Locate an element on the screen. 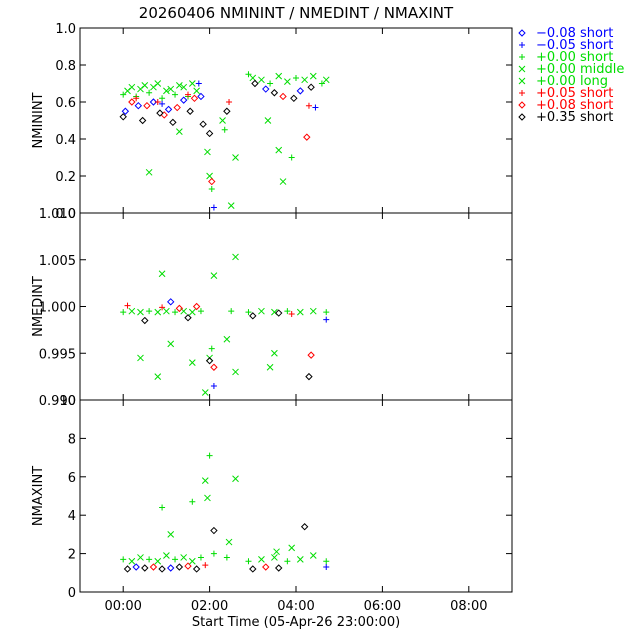  y-tick-label: 0 is located at coordinates (72, 593).